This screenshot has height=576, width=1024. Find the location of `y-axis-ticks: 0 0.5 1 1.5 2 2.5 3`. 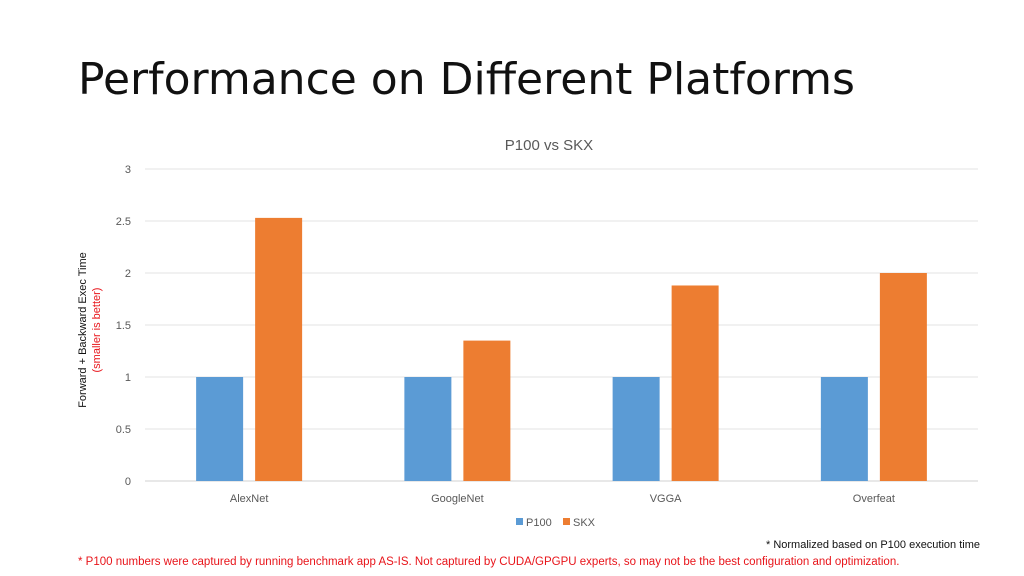

y-axis-ticks: 0 0.5 1 1.5 2 2.5 3 is located at coordinates (123, 326).